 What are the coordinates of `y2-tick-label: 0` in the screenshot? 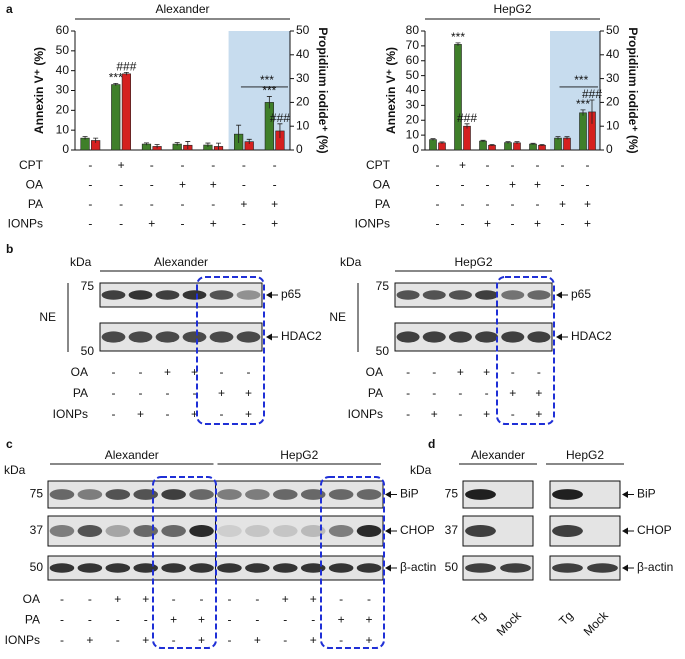 It's located at (609, 149).